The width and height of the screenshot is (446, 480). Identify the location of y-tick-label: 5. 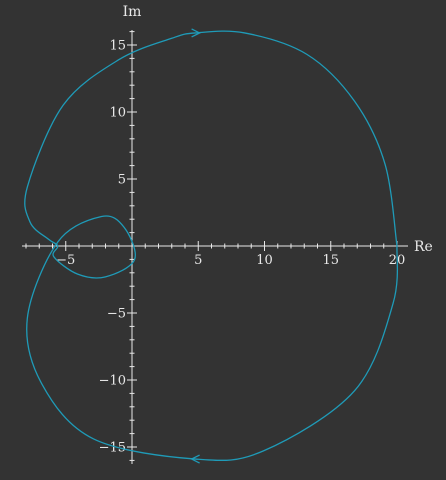
(122, 180).